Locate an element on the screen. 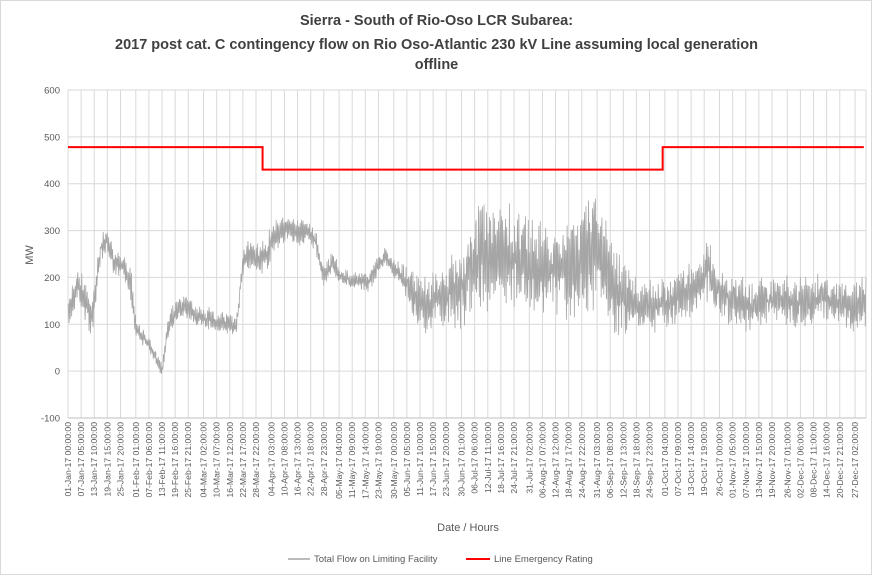 The width and height of the screenshot is (873, 576). x-tick-label: 11-Jun-17 10:00:00 is located at coordinates (420, 459).